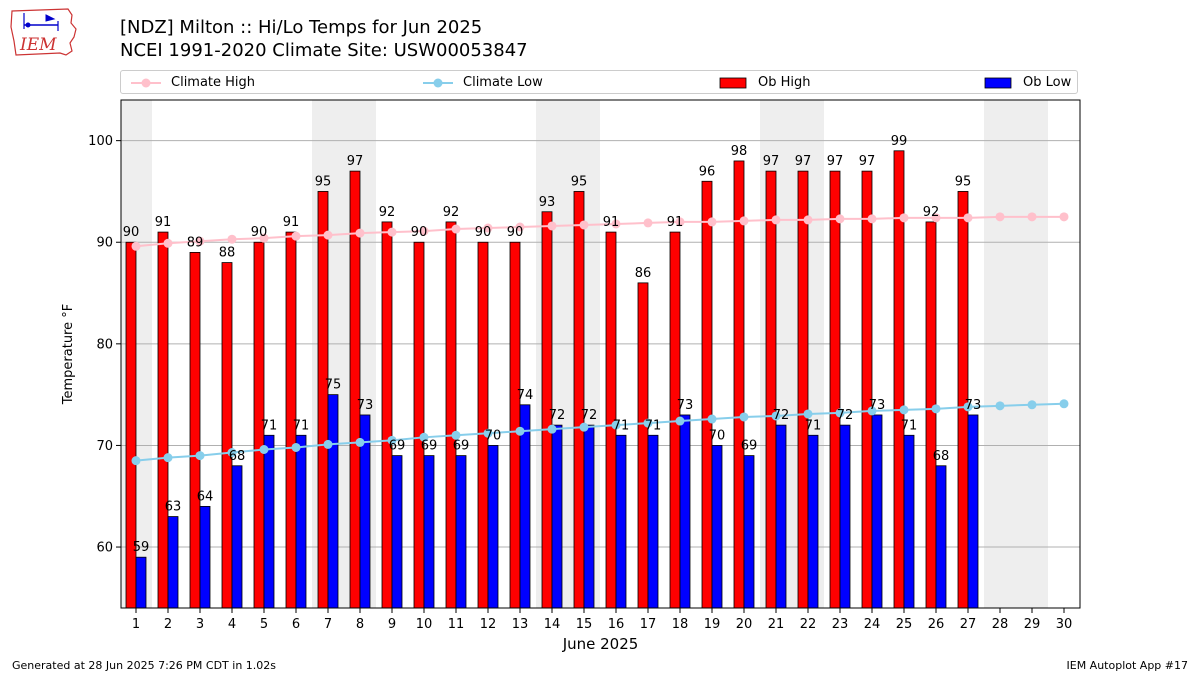  What do you see at coordinates (104, 344) in the screenshot?
I see `y-tick-label: 80` at bounding box center [104, 344].